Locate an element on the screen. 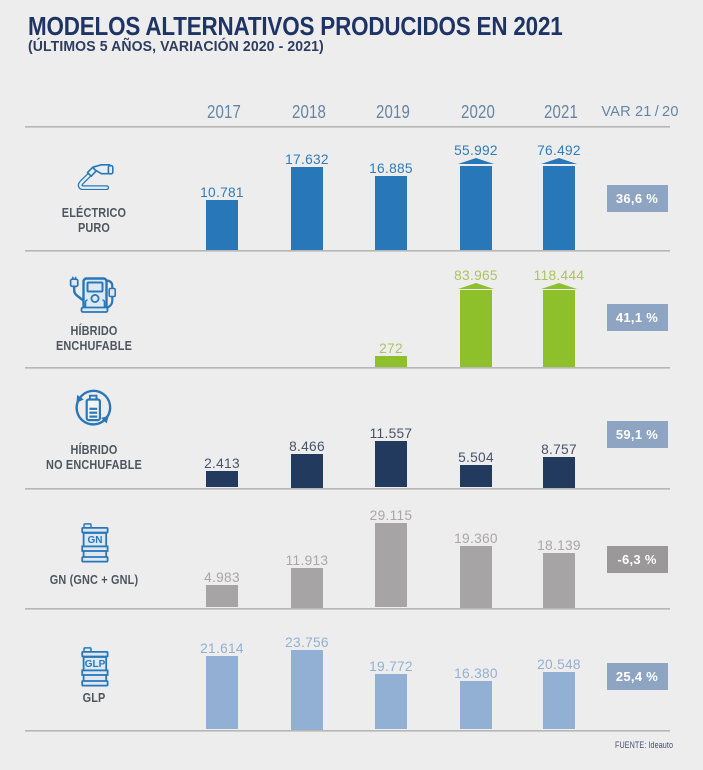  svg-text: GLP is located at coordinates (95, 664).